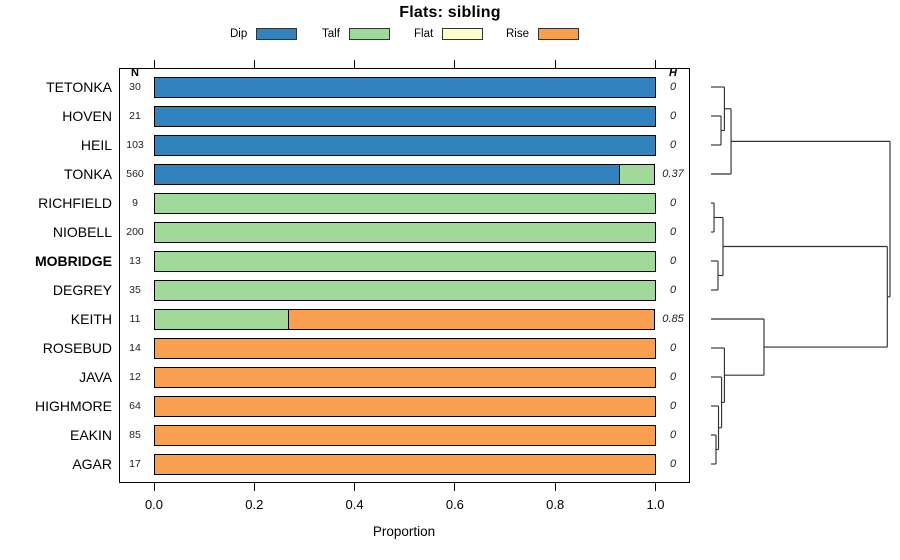 The image size is (900, 560). I want to click on row-label: NIOBELL, so click(82, 231).